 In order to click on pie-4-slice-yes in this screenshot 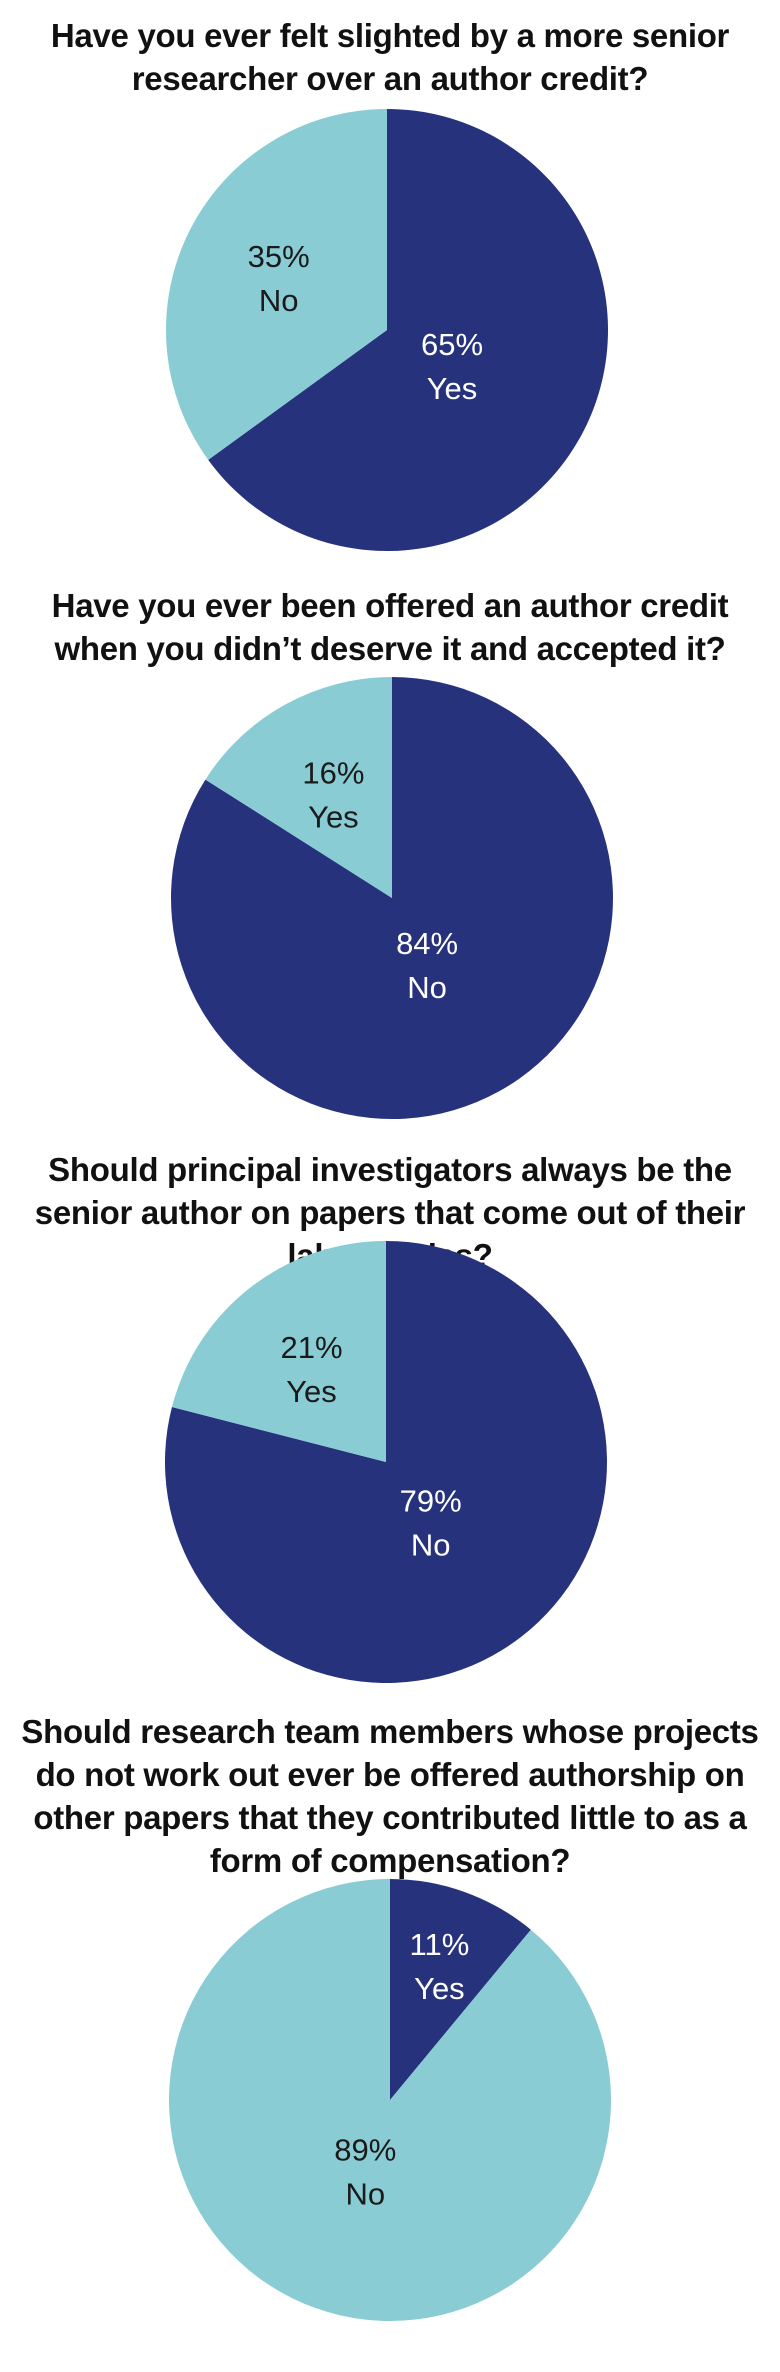, I will do `click(460, 1989)`.